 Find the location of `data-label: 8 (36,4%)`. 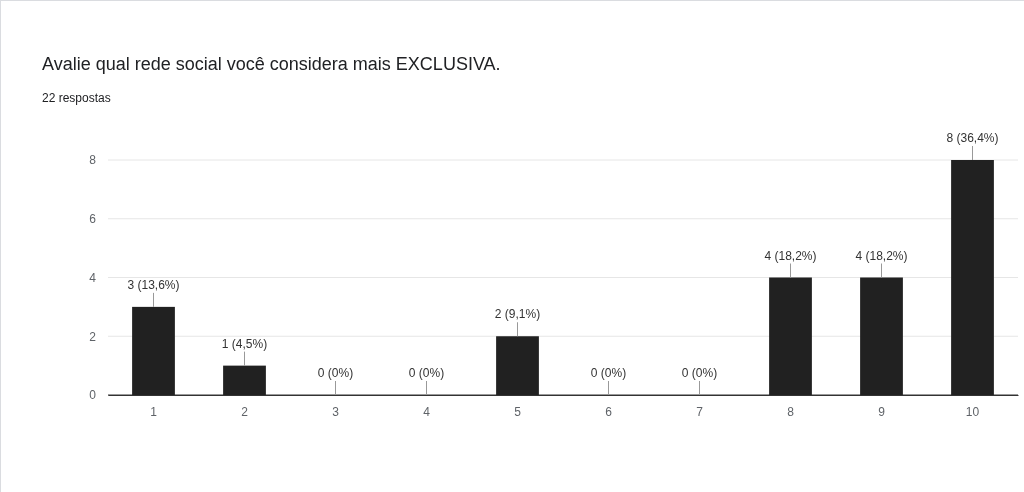

data-label: 8 (36,4%) is located at coordinates (972, 138).